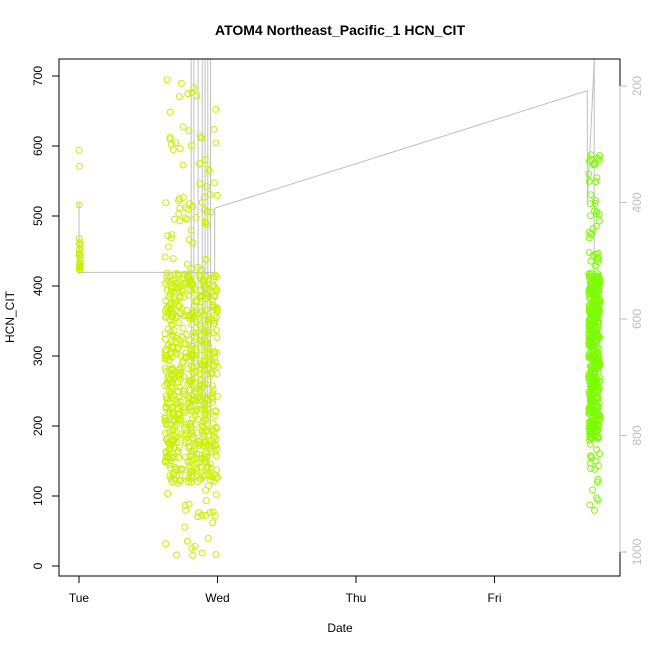 This screenshot has height=650, width=650. I want to click on y-tick-label: 500, so click(38, 216).